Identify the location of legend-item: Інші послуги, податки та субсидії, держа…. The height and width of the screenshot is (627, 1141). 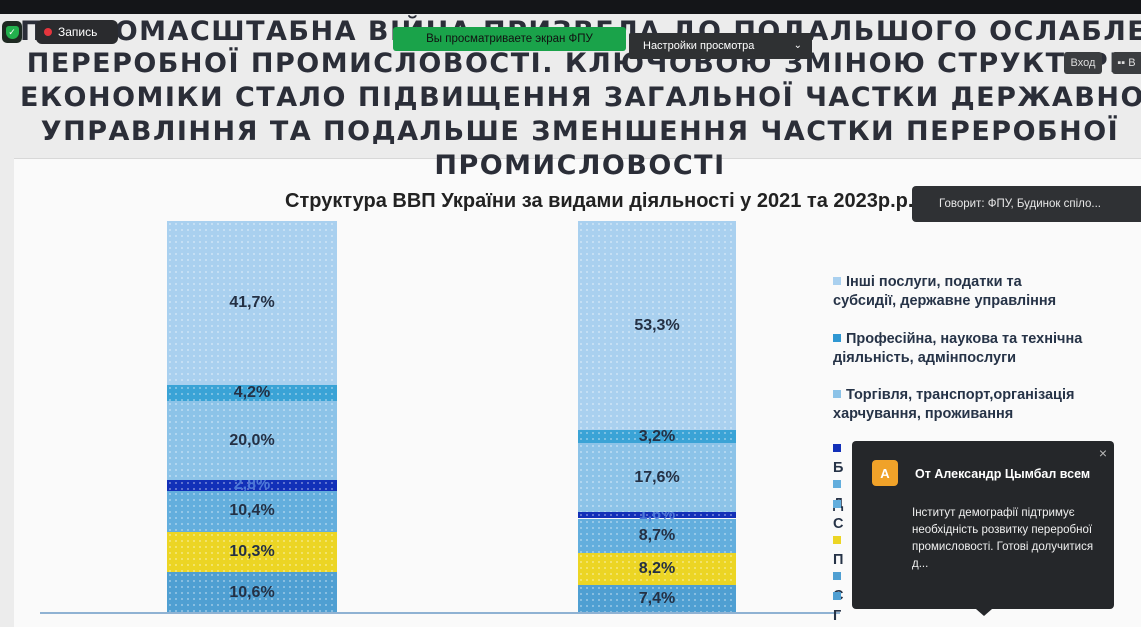
(958, 292).